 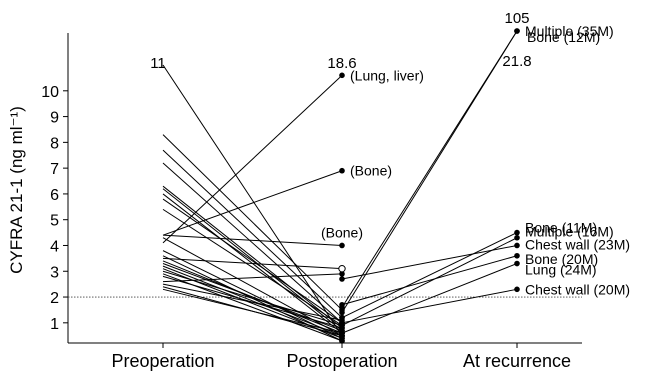 What do you see at coordinates (342, 268) in the screenshot?
I see `open-data-point` at bounding box center [342, 268].